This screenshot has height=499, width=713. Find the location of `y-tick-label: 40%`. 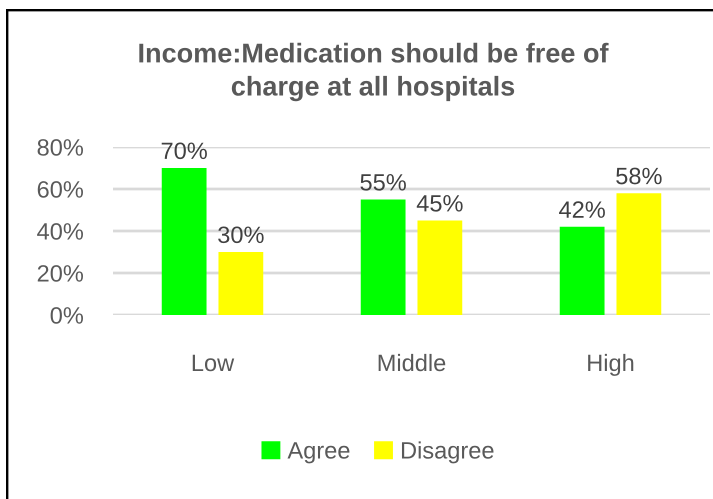

y-tick-label: 40% is located at coordinates (60, 231).